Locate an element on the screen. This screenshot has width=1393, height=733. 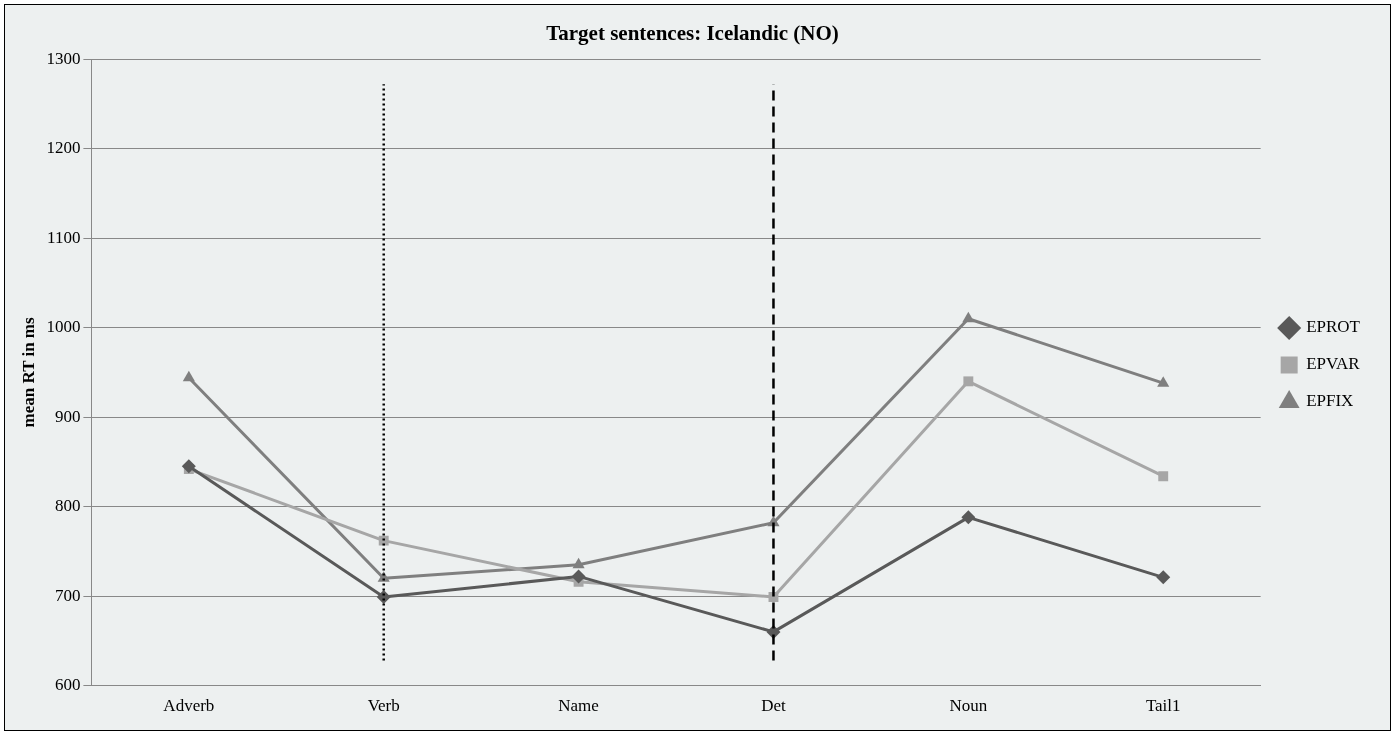
y-tick-label: 800 is located at coordinates (67, 506).